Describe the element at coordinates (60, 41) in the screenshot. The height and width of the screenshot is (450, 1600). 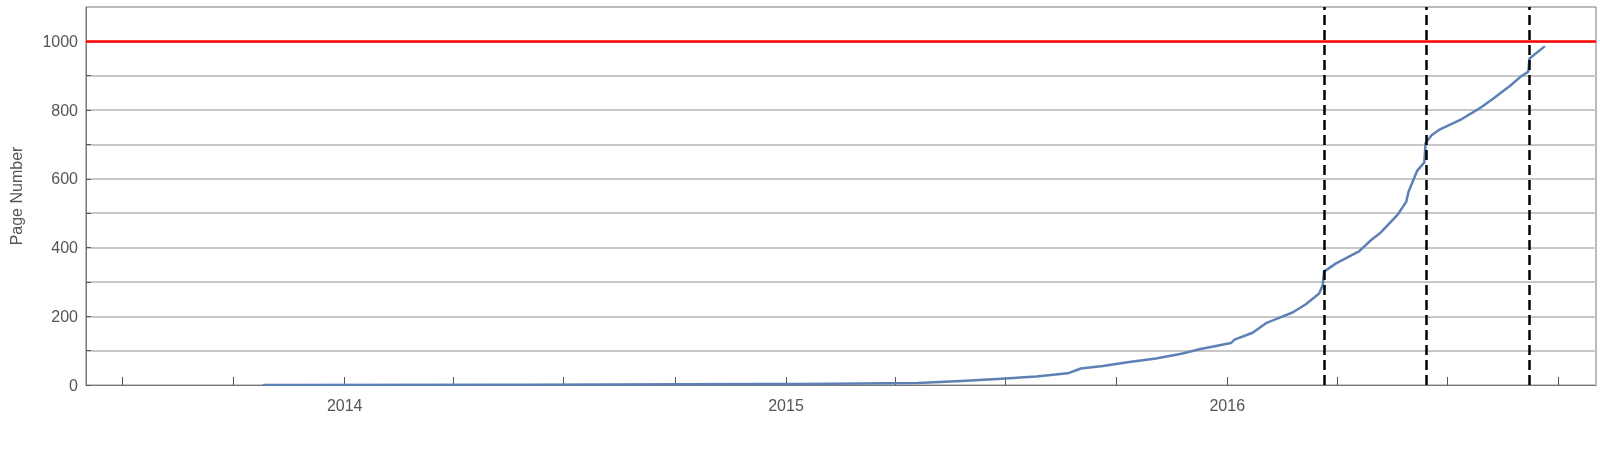
I see `y-tick-label: 1000` at that location.